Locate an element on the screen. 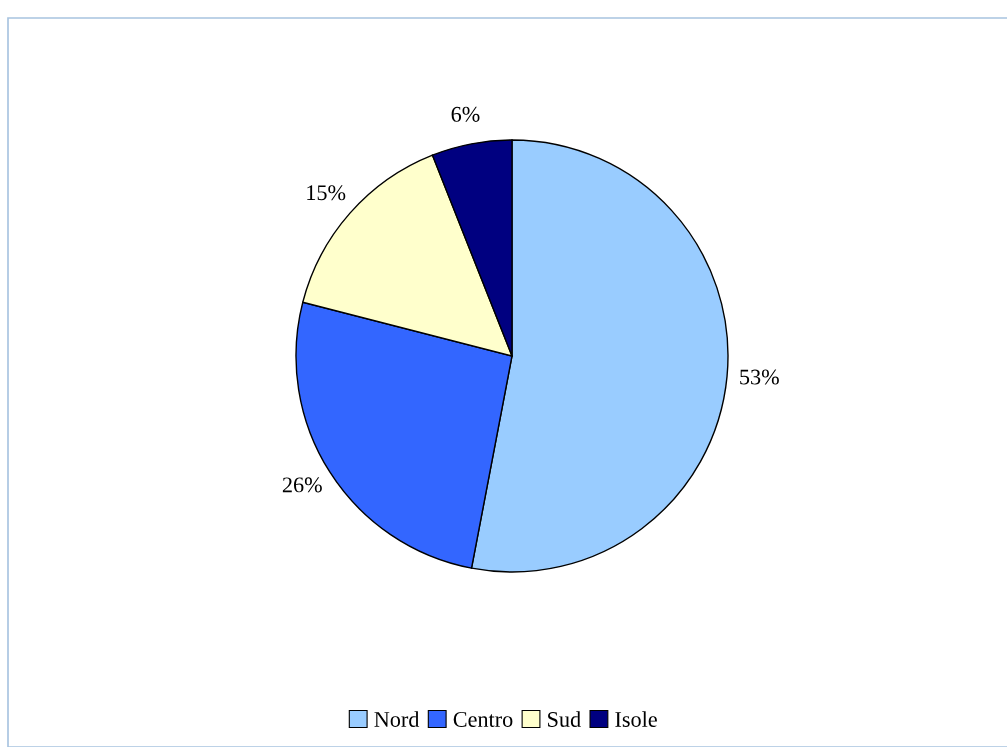 This screenshot has width=1007, height=747. legend-label: Isole is located at coordinates (636, 719).